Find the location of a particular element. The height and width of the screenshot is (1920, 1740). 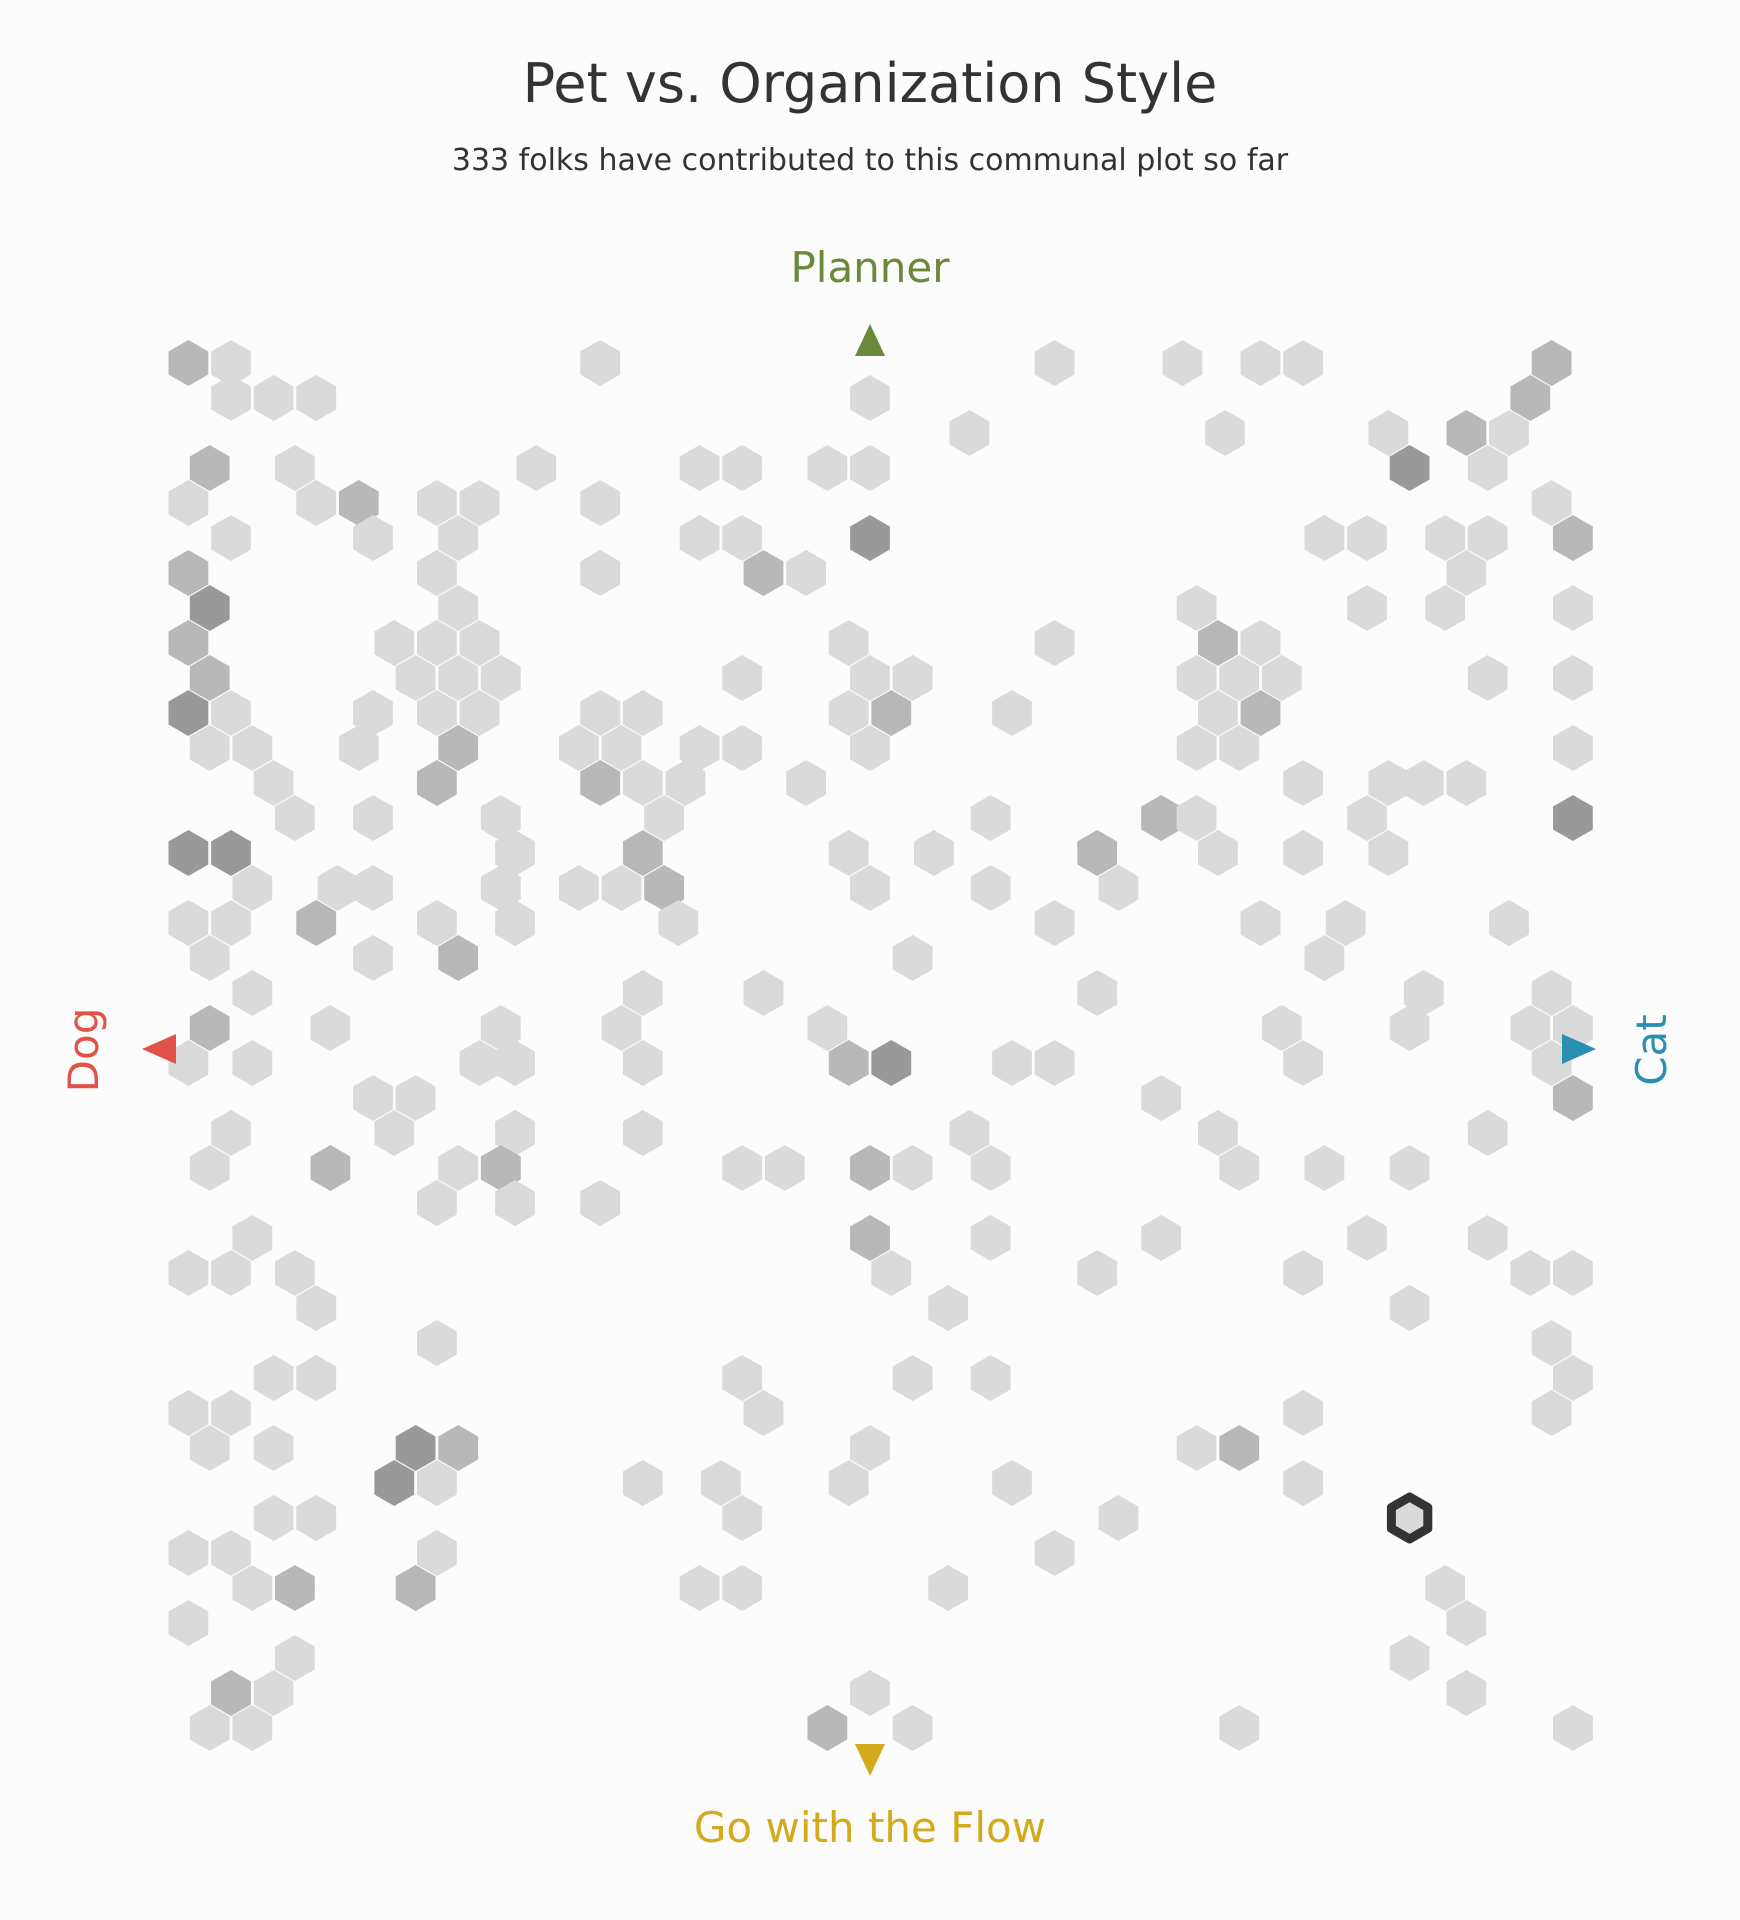

highlighted-hex-cell is located at coordinates (1409, 1518).